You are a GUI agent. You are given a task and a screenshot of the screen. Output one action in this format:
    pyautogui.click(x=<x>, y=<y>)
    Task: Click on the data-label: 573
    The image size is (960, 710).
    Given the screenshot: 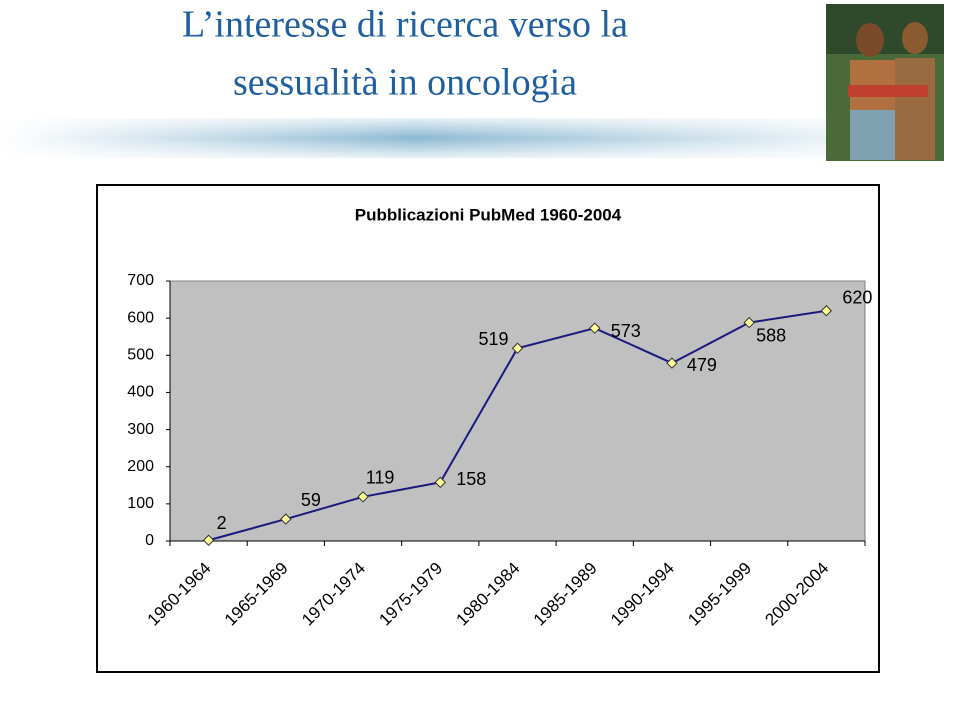 What is the action you would take?
    pyautogui.click(x=626, y=331)
    